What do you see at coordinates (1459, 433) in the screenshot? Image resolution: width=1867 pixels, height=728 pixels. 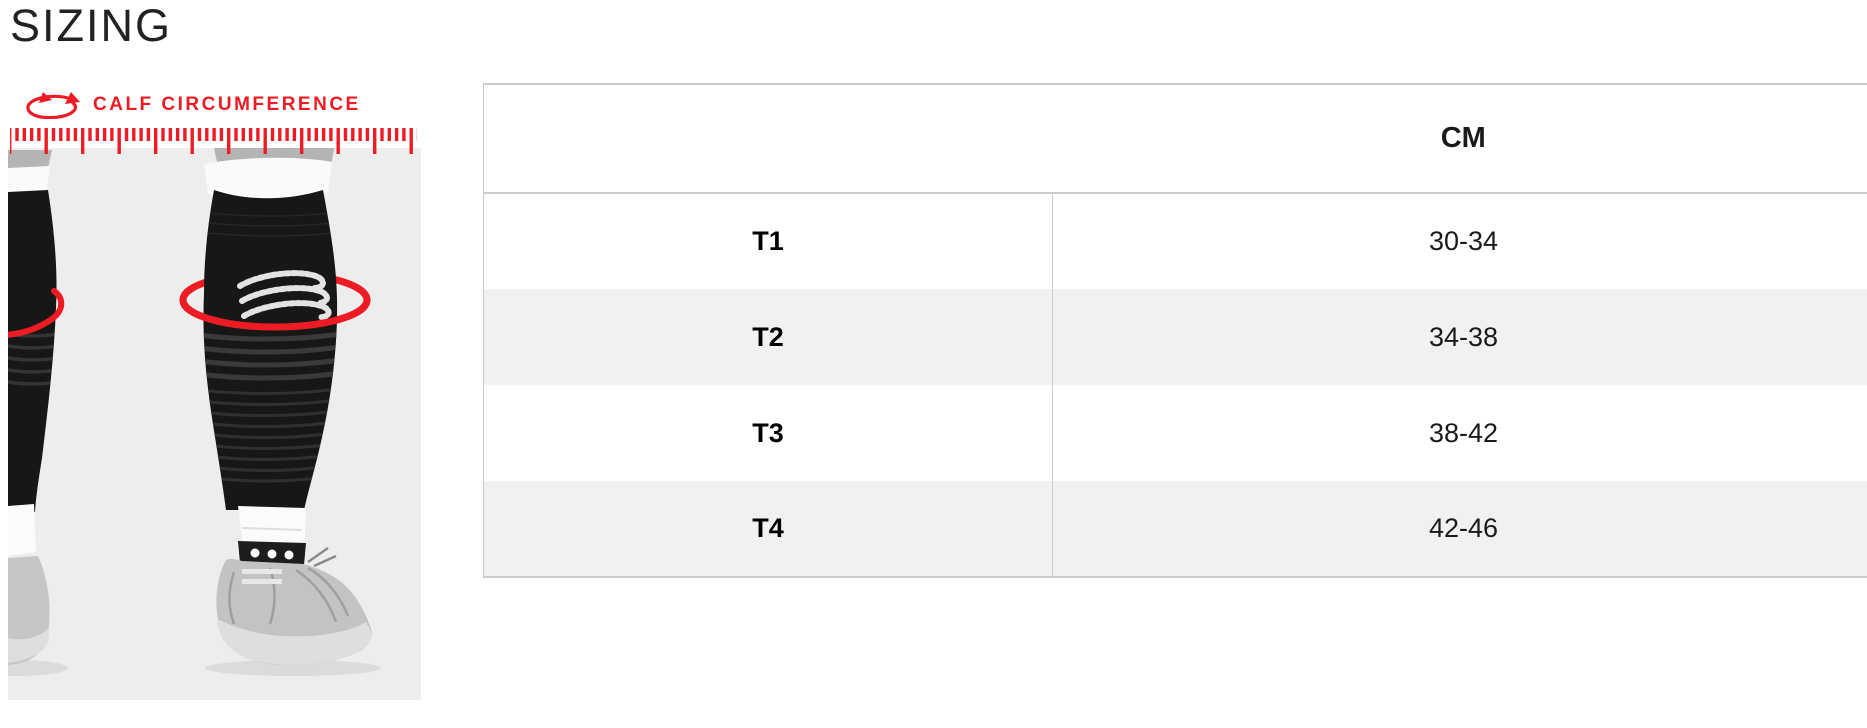 I see `value-t3-cm: 38-42` at bounding box center [1459, 433].